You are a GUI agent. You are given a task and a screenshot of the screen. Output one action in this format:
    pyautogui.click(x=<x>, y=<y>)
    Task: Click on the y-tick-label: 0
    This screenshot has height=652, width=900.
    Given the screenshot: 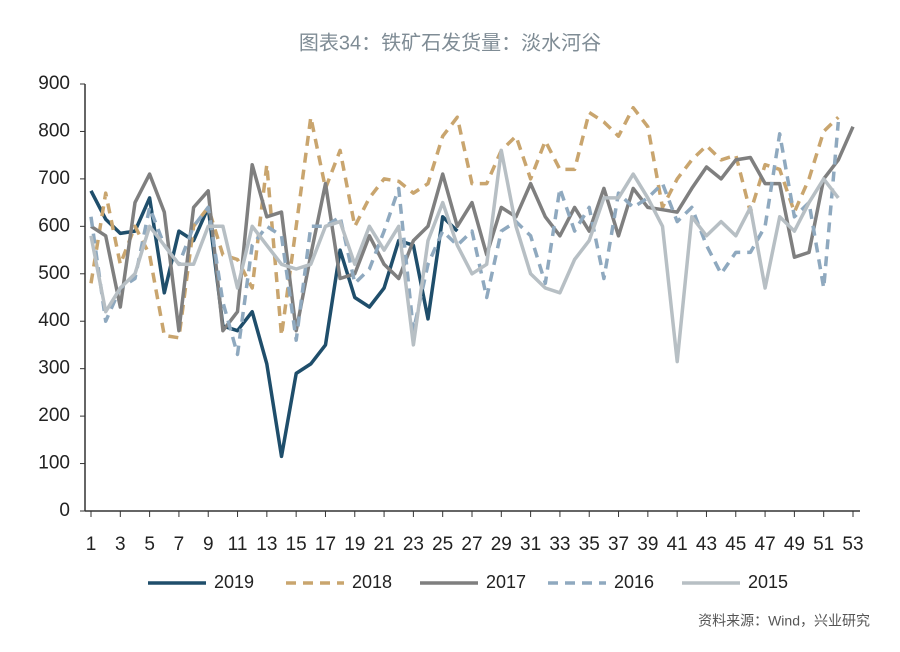 What is the action you would take?
    pyautogui.click(x=64, y=510)
    